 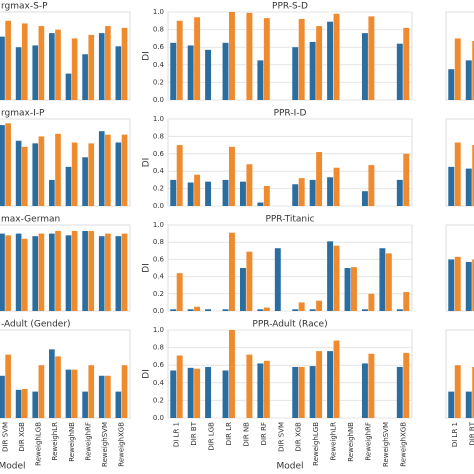 What do you see at coordinates (290, 56) in the screenshot?
I see `plot-area` at bounding box center [290, 56].